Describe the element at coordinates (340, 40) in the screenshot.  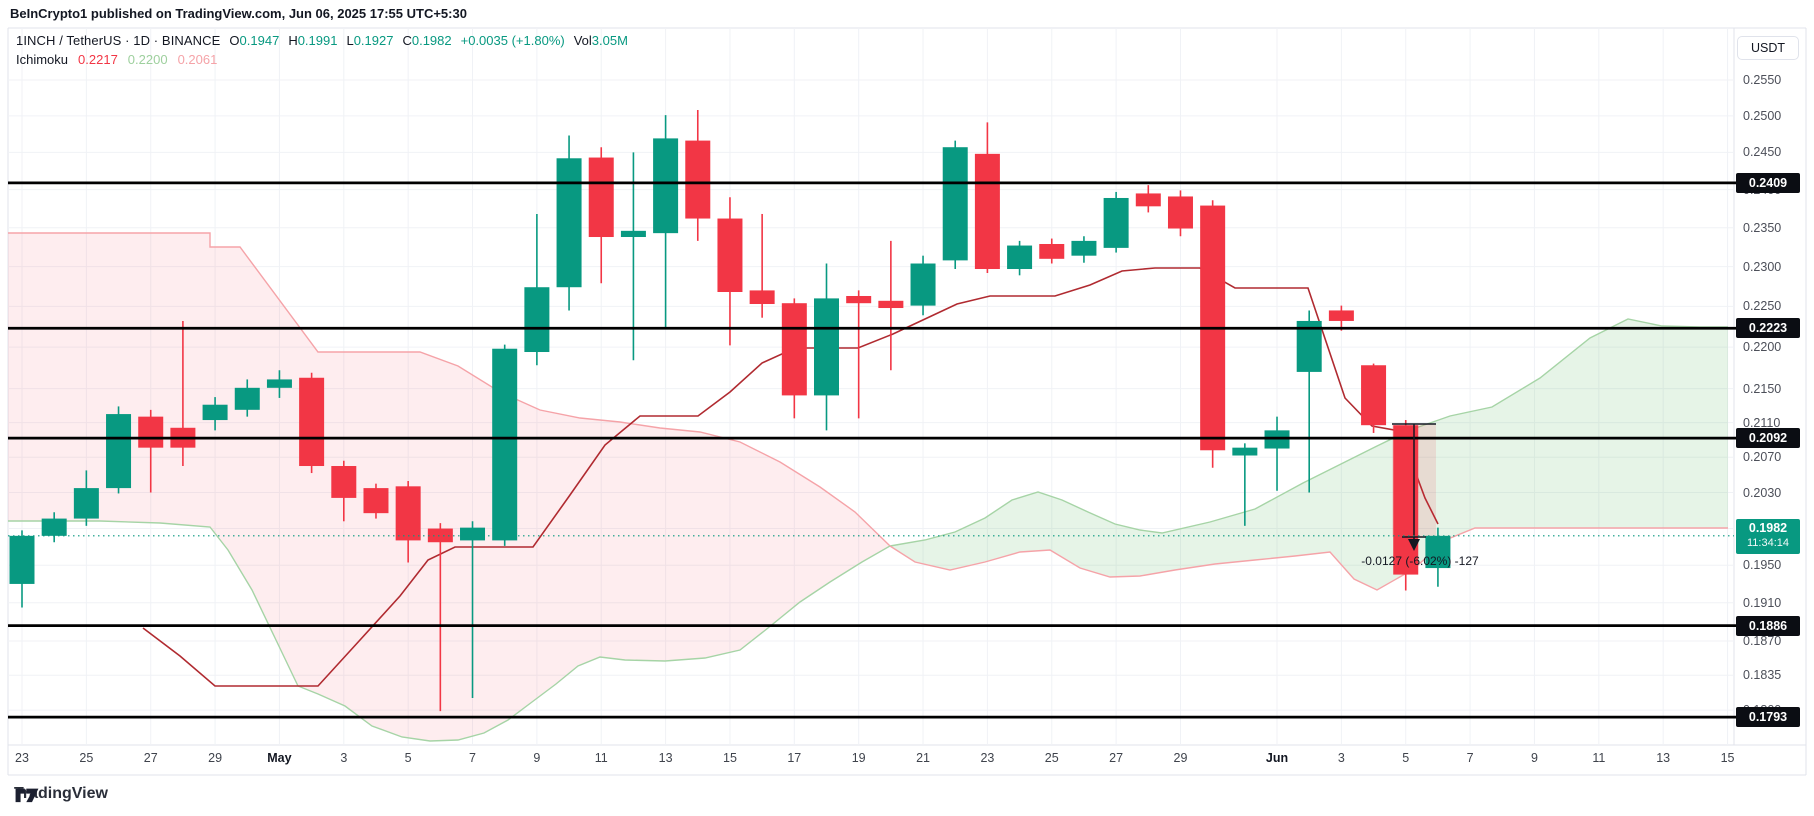
I see `ohlc-values: O0.1947 H0.1991 L0.1927 C0.1982` at that location.